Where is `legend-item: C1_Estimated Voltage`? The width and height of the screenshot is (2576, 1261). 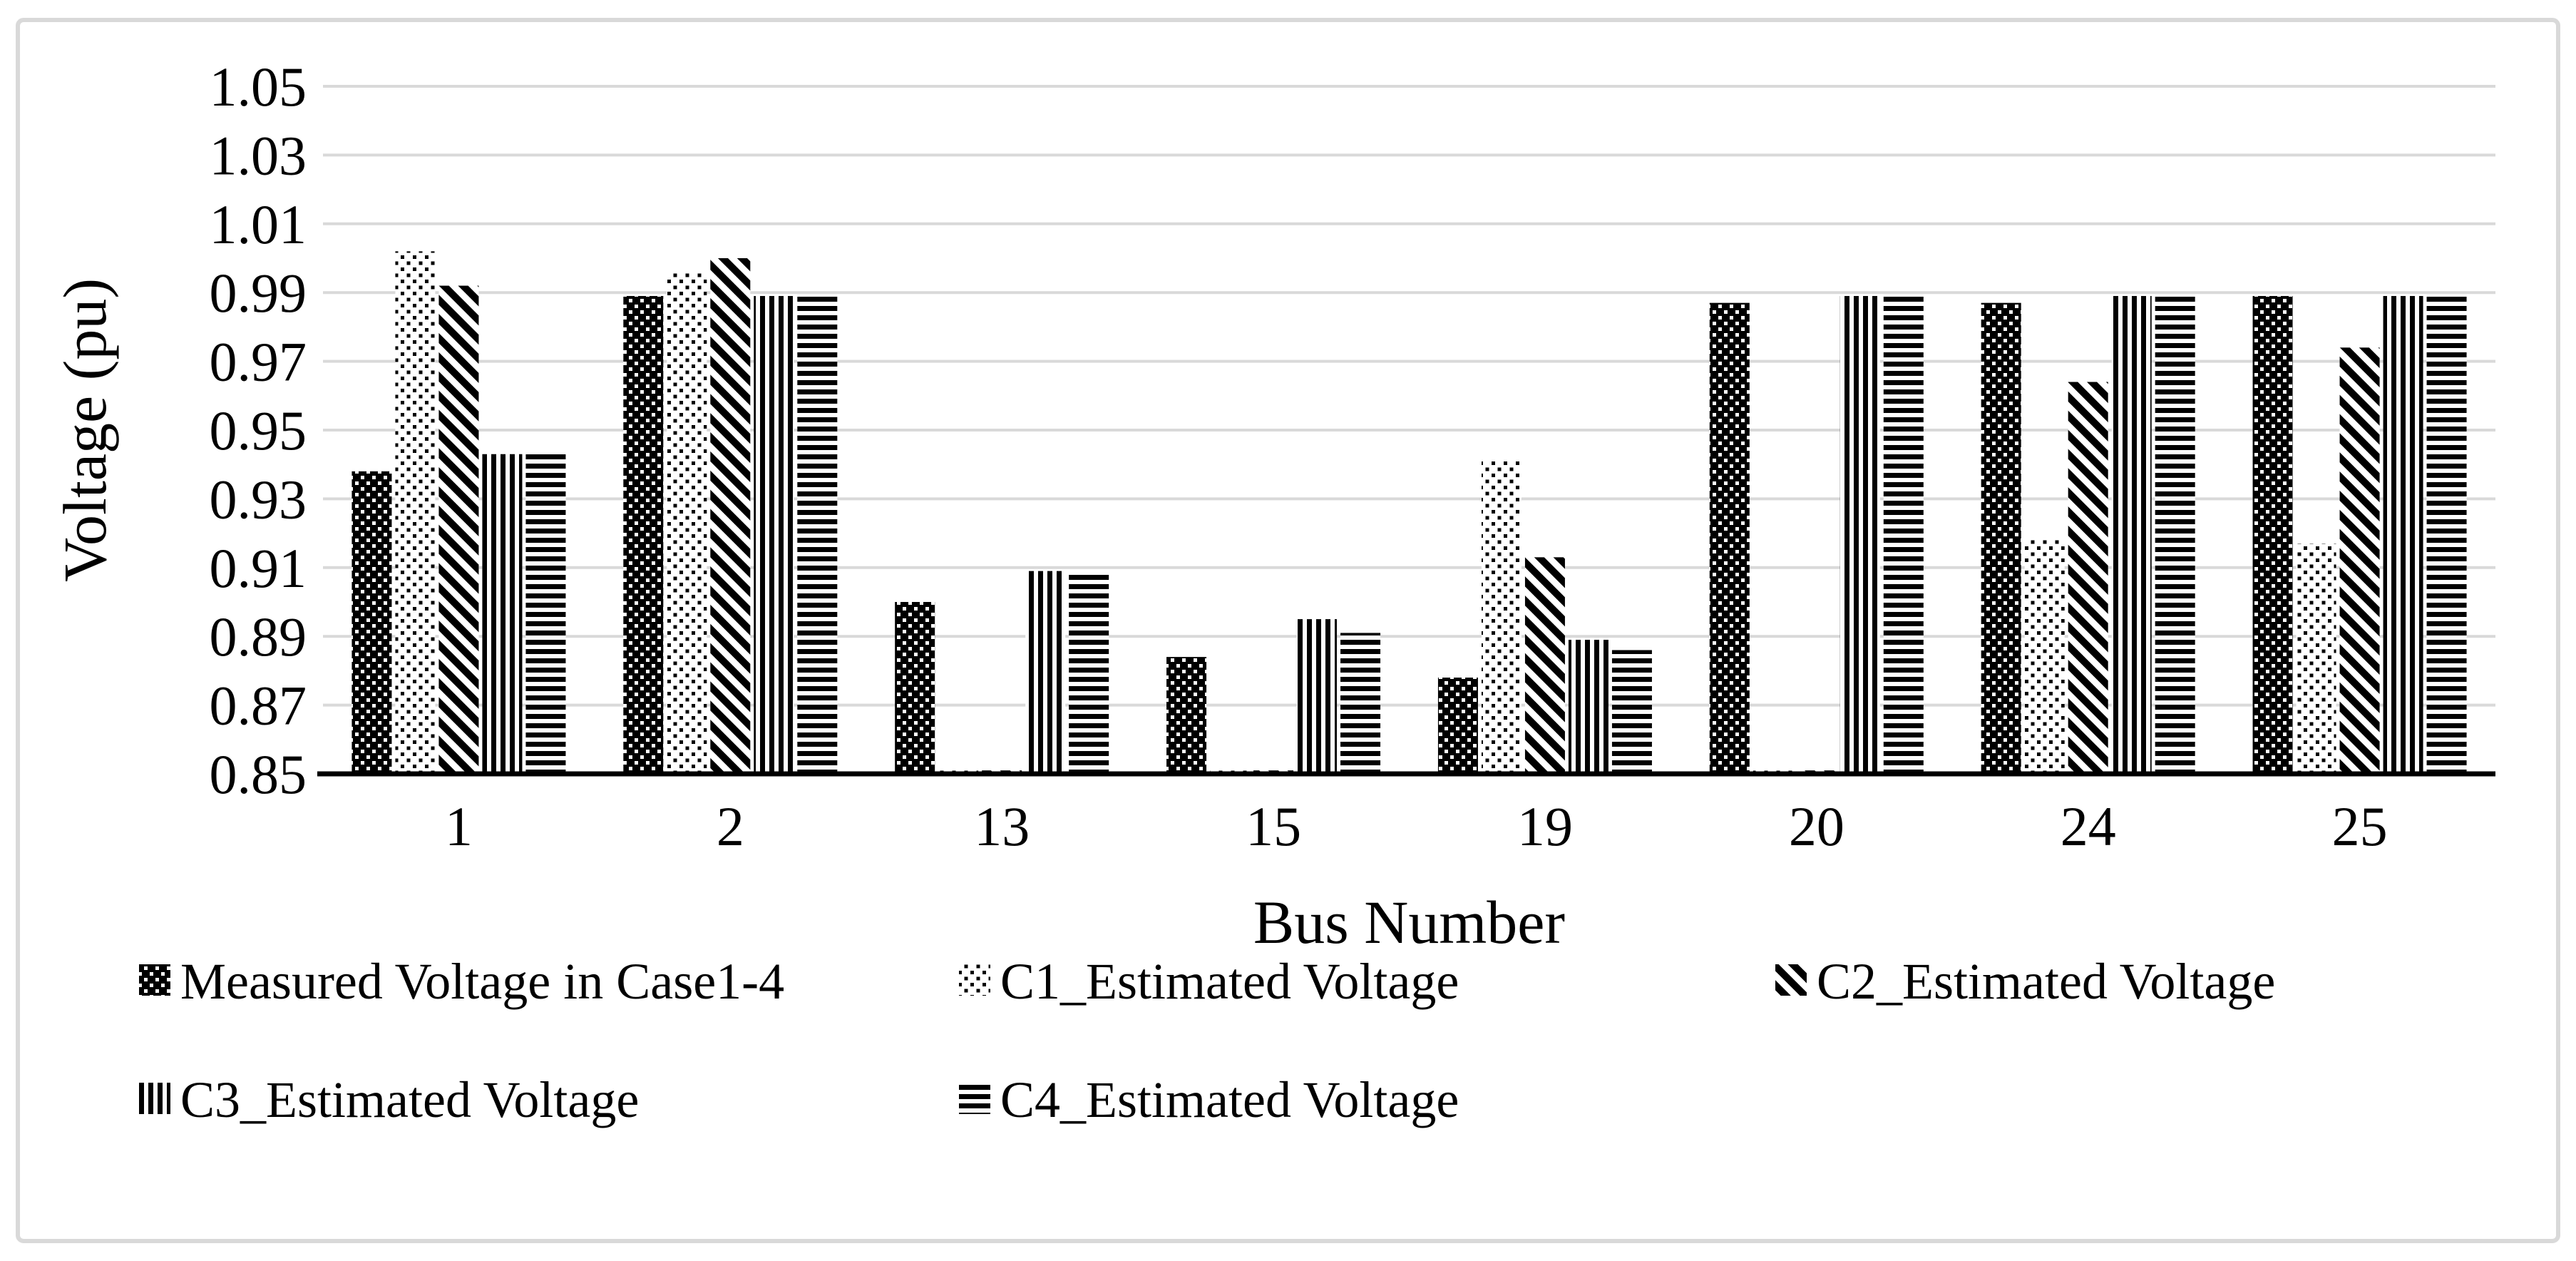 legend-item: C1_Estimated Voltage is located at coordinates (1209, 981).